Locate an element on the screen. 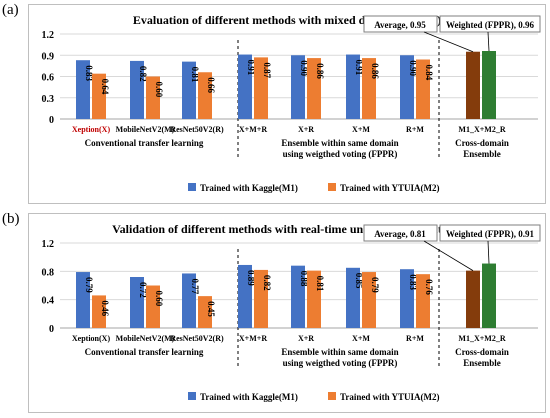  legend-swatch-ytuia is located at coordinates (332, 396).